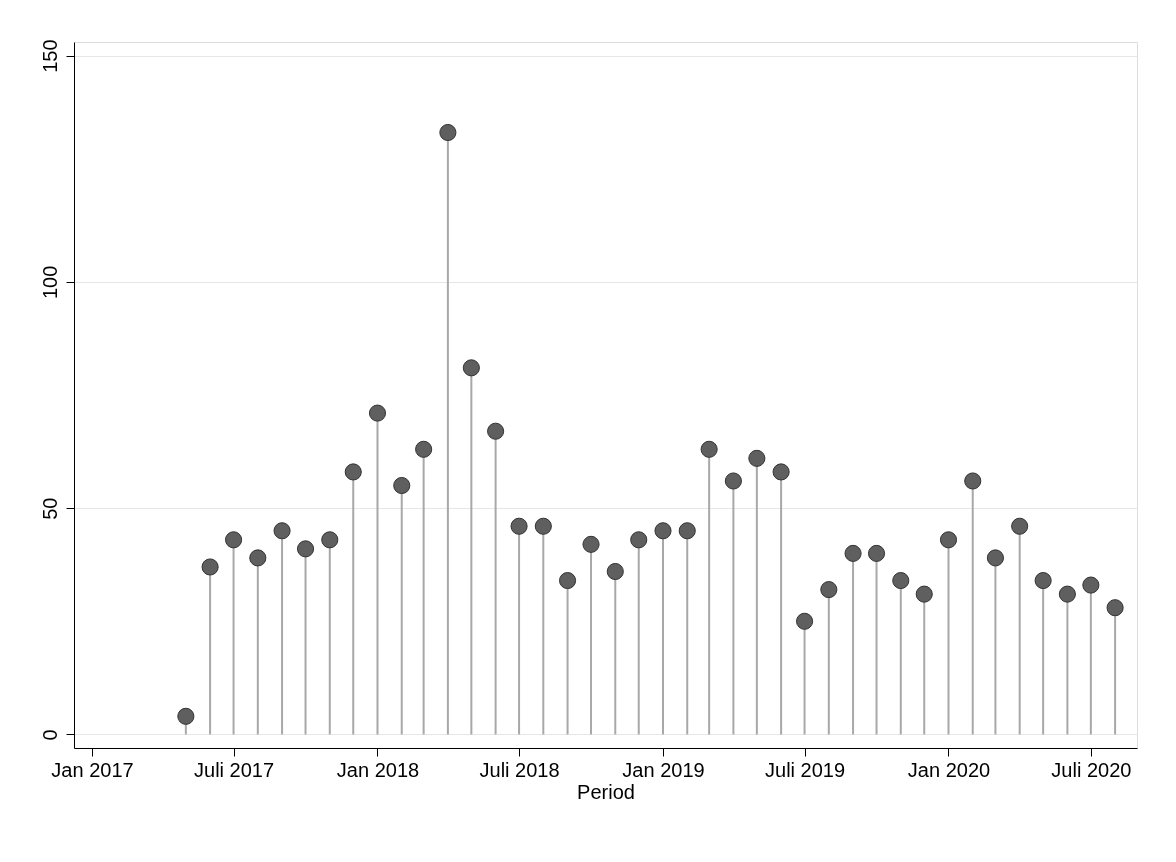  Describe the element at coordinates (234, 769) in the screenshot. I see `x-tick-label: Juli 2017` at that location.